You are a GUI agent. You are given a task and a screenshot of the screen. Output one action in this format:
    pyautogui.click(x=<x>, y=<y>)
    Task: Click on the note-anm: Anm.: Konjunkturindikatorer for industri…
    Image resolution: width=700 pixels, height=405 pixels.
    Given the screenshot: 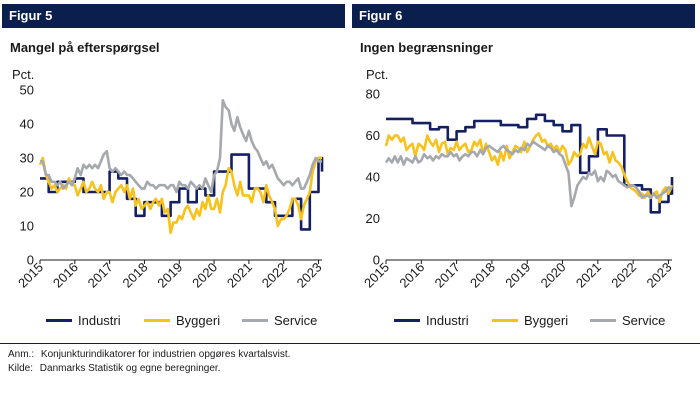 What is the action you would take?
    pyautogui.click(x=149, y=354)
    